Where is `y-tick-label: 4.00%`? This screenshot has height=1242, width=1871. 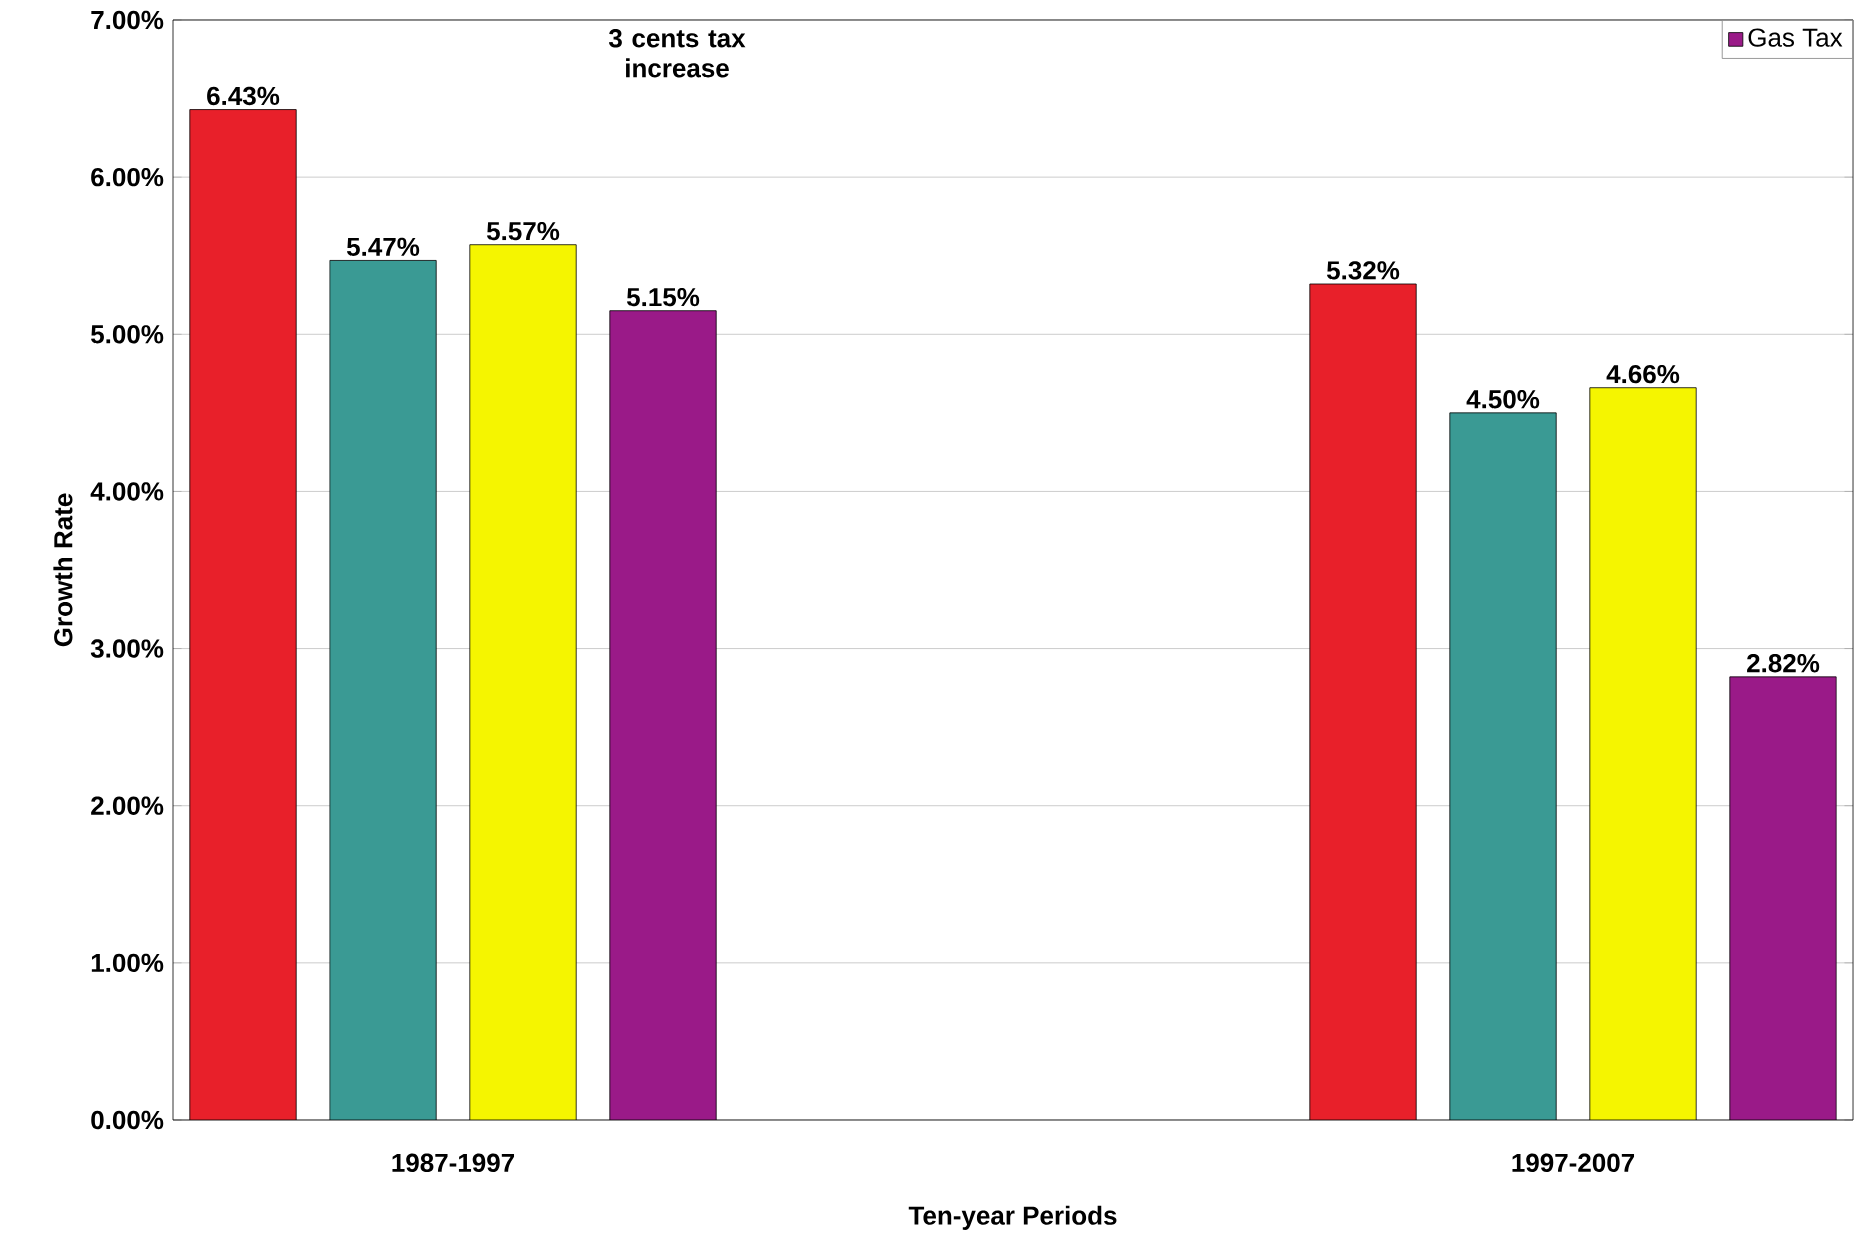 y-tick-label: 4.00% is located at coordinates (127, 491).